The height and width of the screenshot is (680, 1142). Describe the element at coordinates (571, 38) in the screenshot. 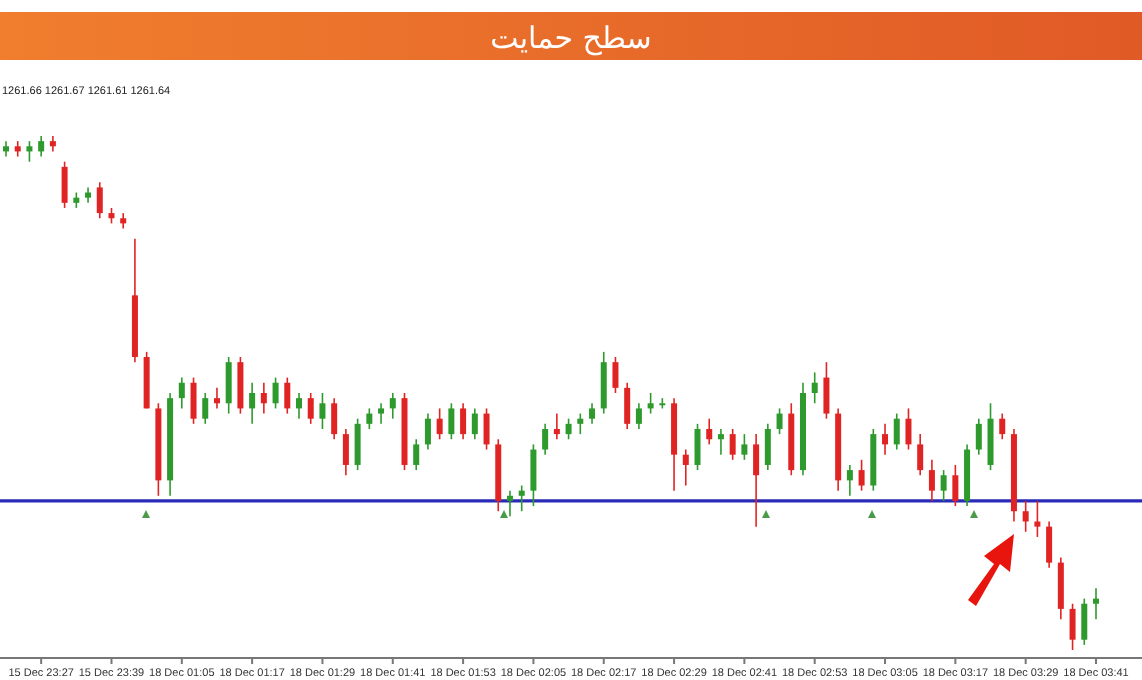

I see `chart-title: سطح حمایت` at that location.